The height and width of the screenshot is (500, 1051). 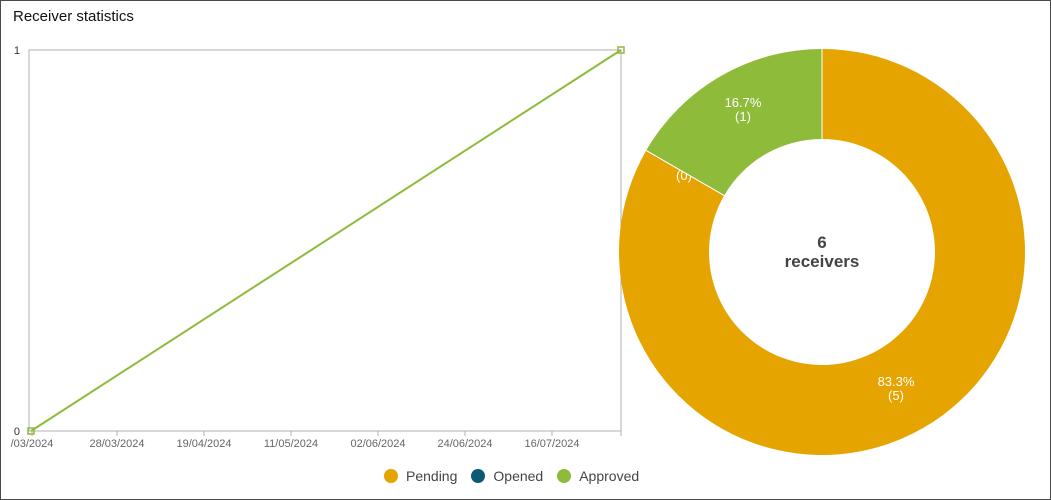 I want to click on legend-item-approved: Approved, so click(x=598, y=476).